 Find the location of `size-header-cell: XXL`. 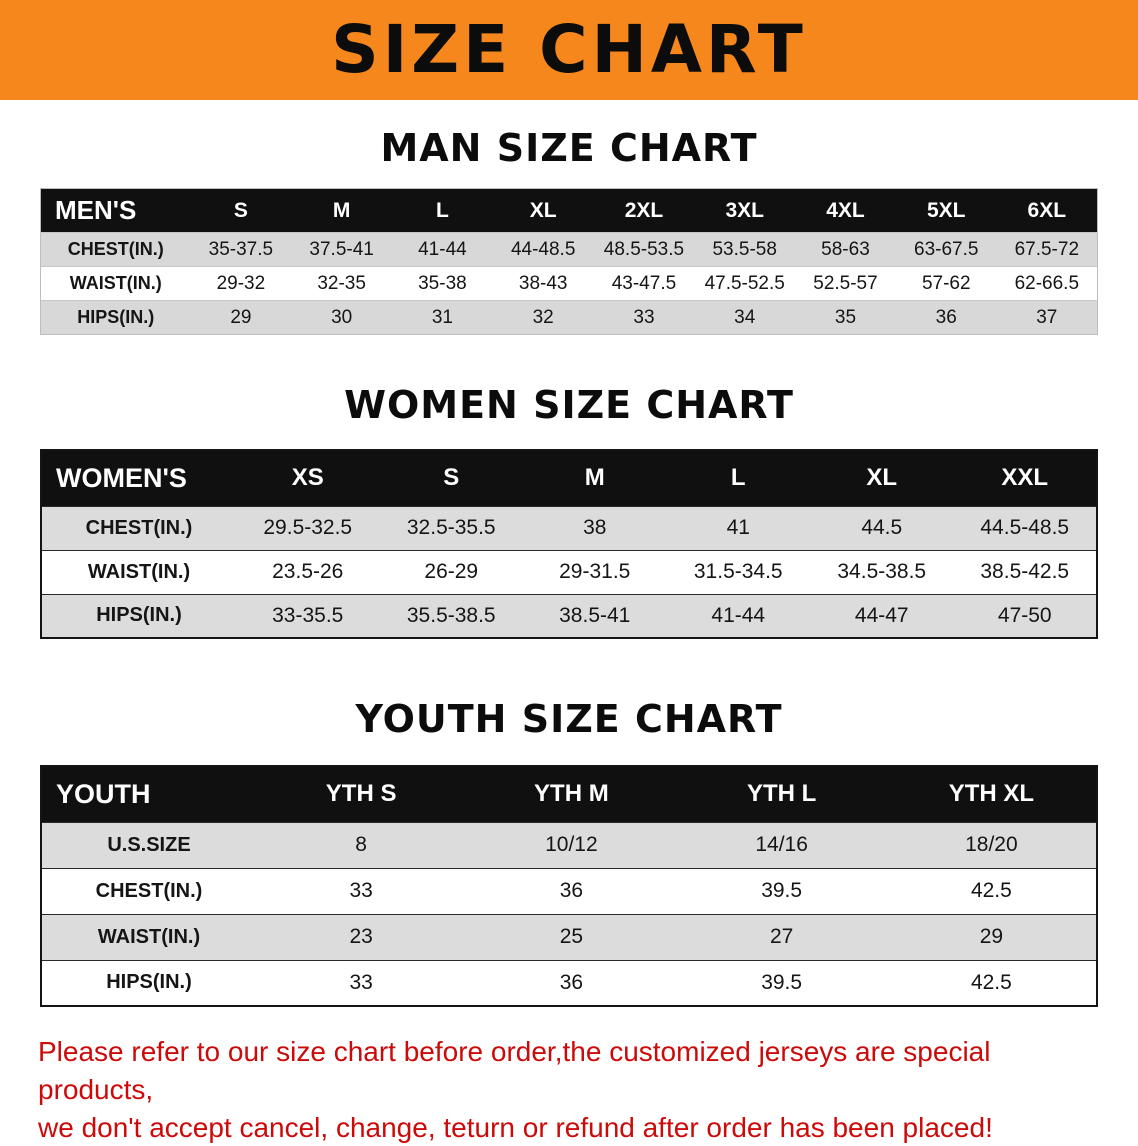

size-header-cell: XXL is located at coordinates (1025, 478).